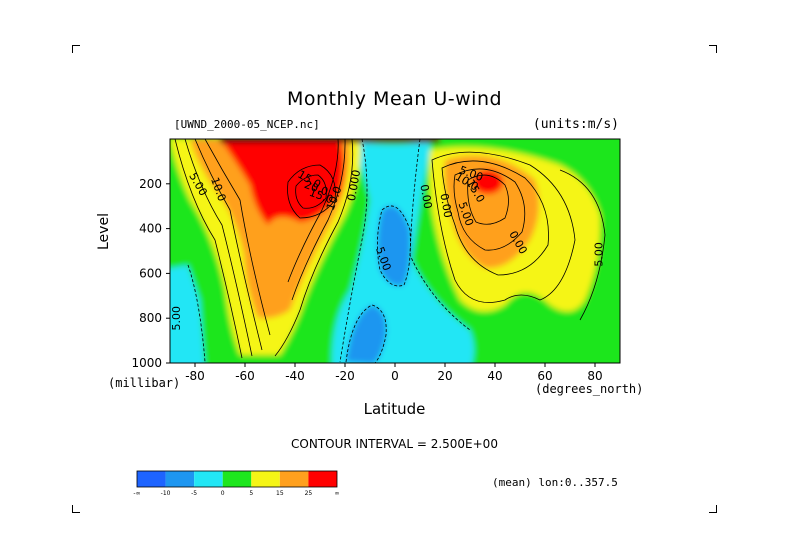 Image resolution: width=789 pixels, height=558 pixels. I want to click on colorbar-tick-label: 15, so click(280, 493).